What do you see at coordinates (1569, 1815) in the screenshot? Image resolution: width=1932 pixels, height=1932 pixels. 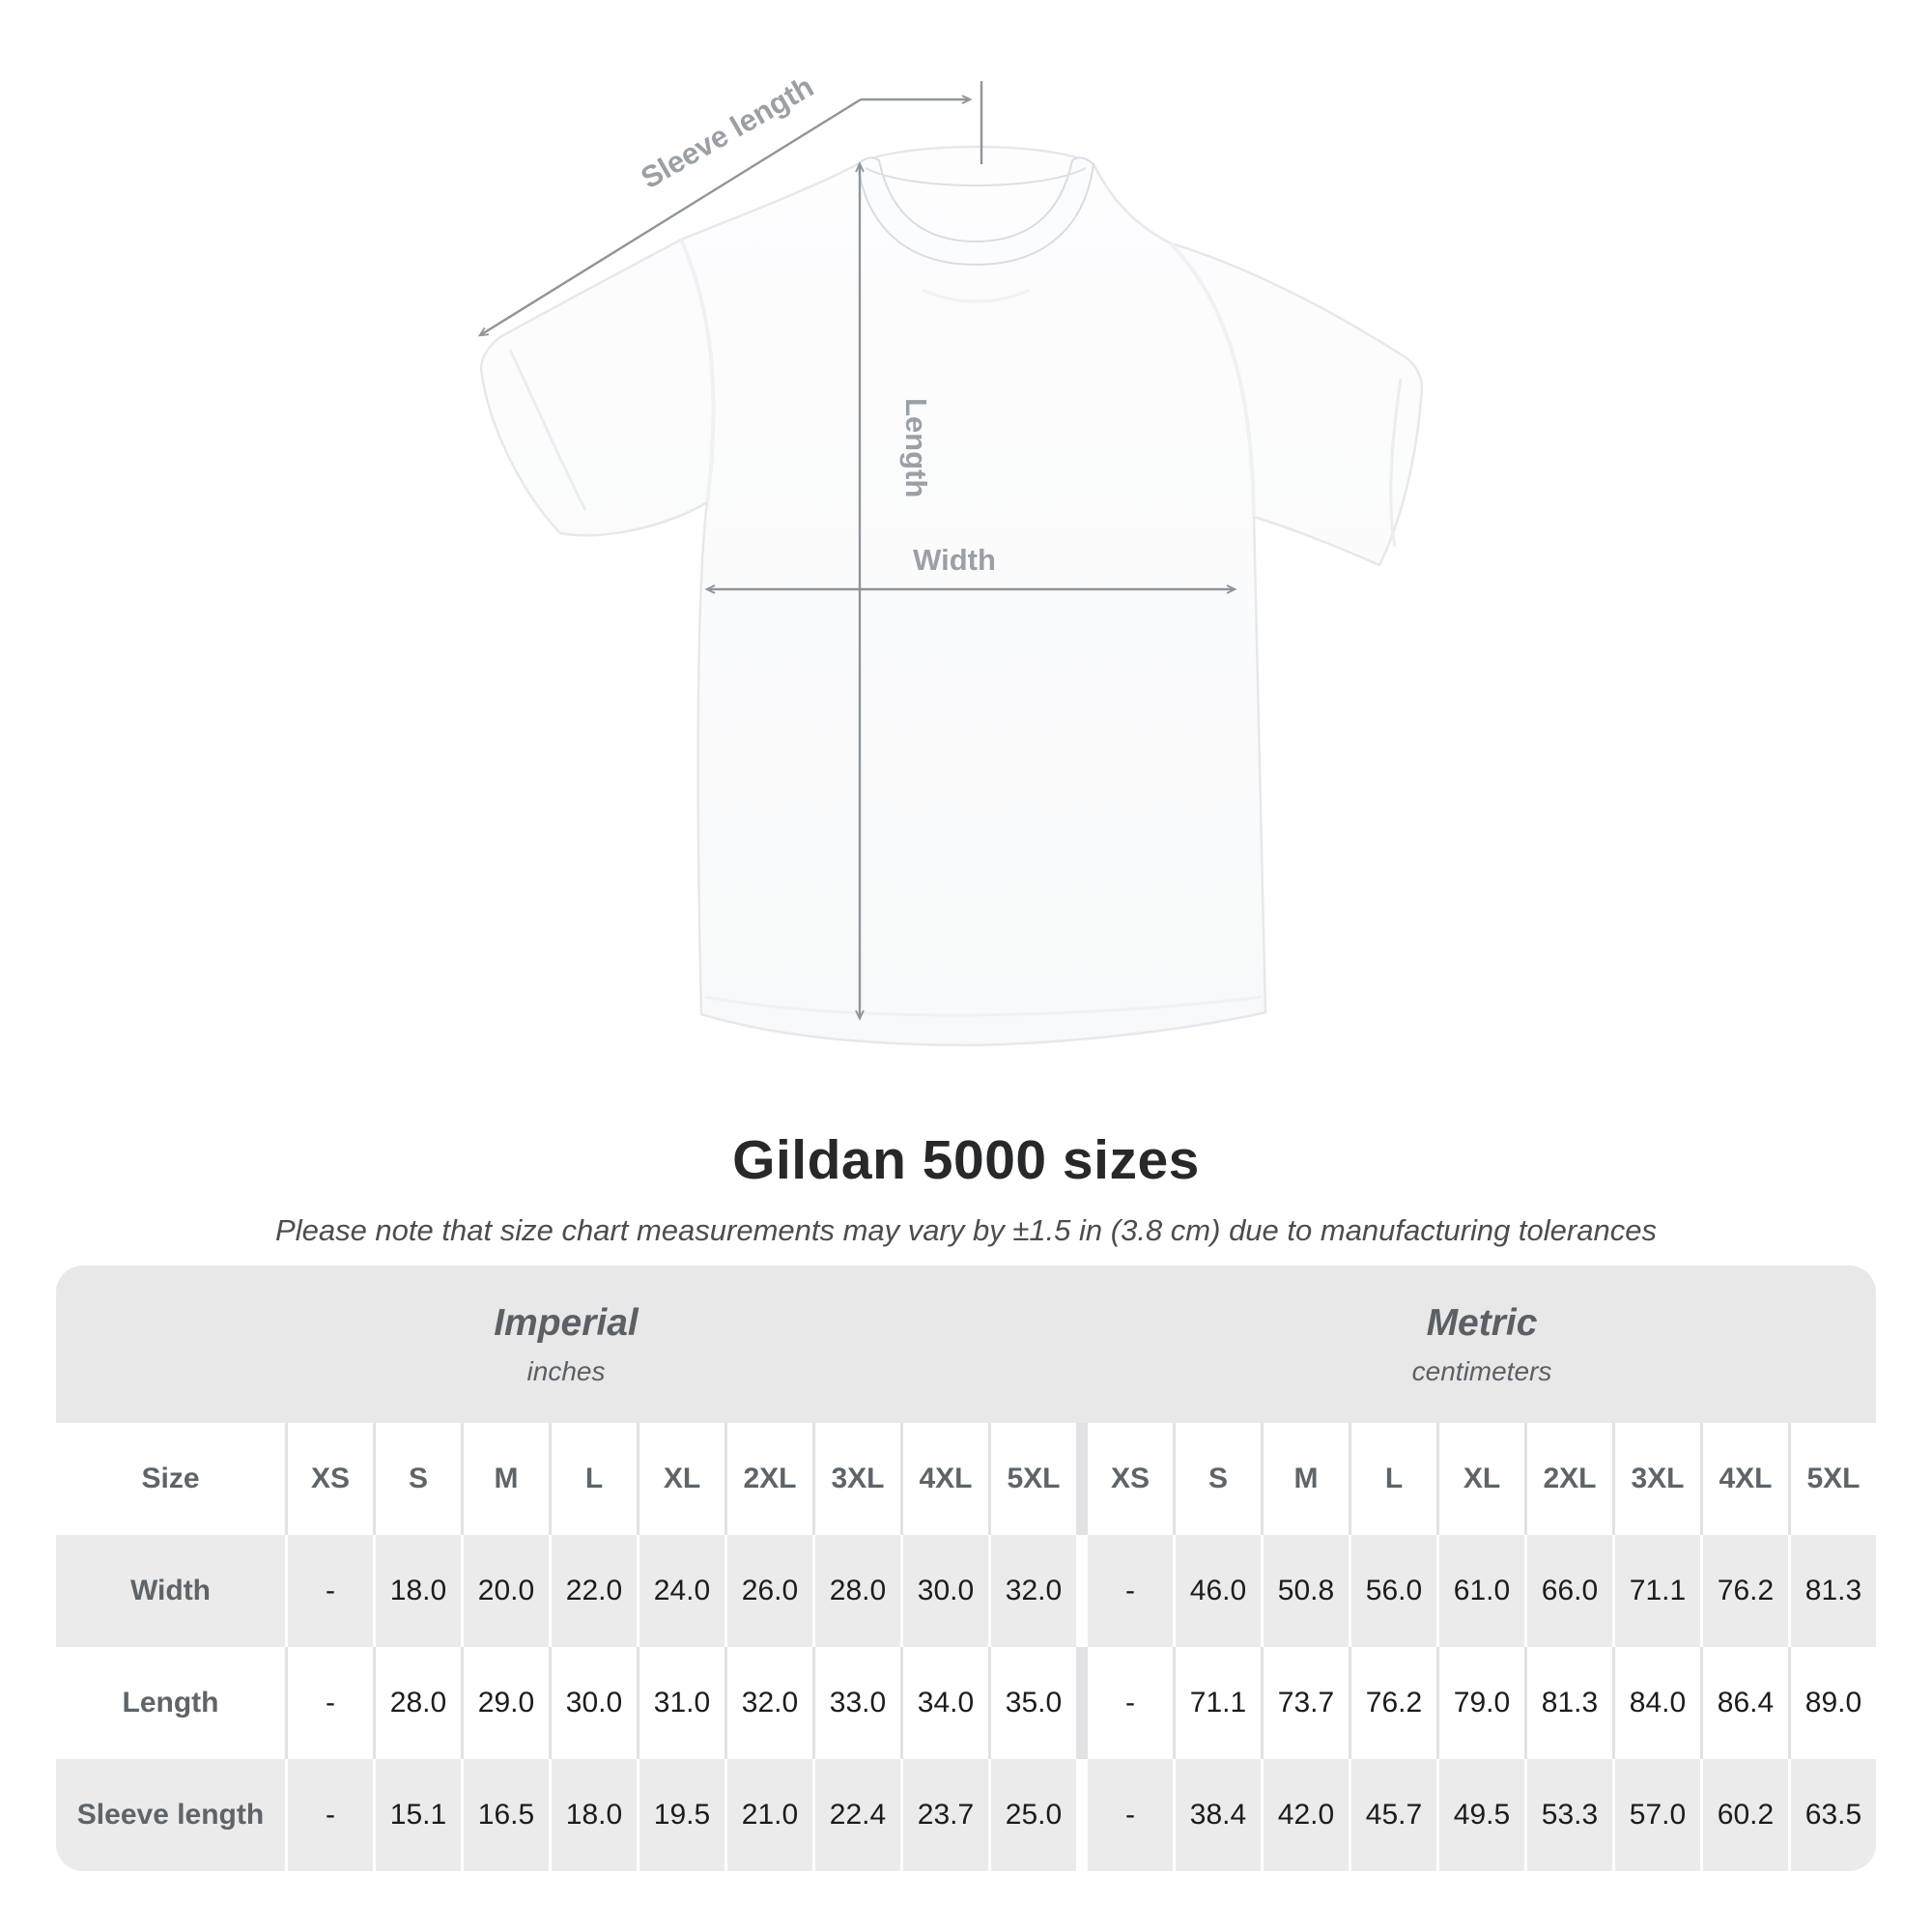 I see `table-cell: 53.3` at bounding box center [1569, 1815].